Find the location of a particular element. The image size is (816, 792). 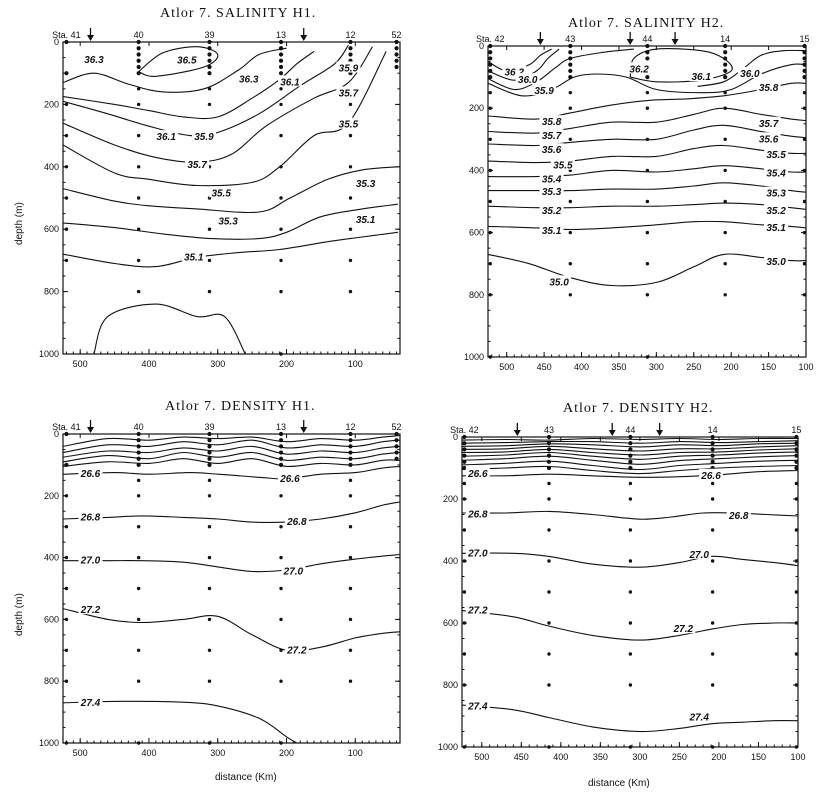

y-tick-label: 400 is located at coordinates (450, 561).